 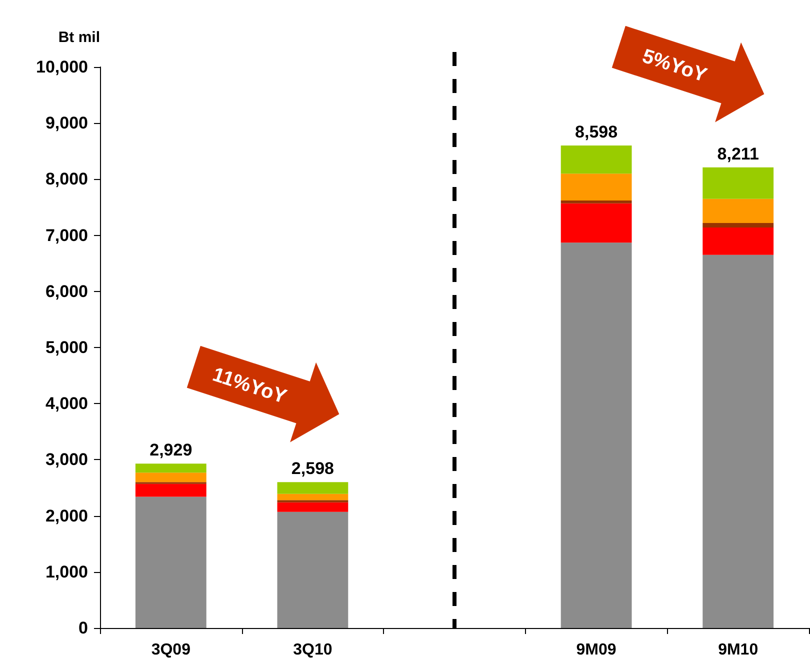 I want to click on annotation: 11%YoY, so click(x=250, y=386).